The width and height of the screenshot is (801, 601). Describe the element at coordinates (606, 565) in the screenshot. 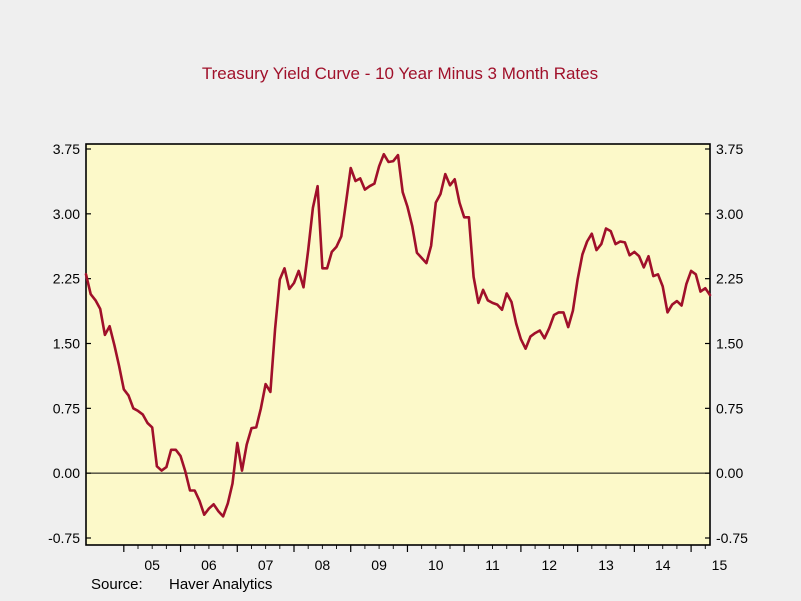

I see `x-tick-label: 13` at that location.